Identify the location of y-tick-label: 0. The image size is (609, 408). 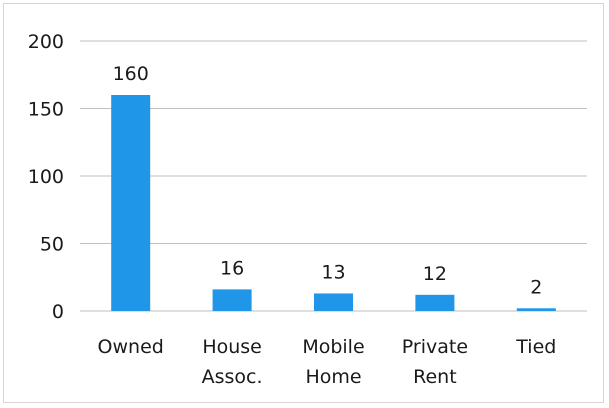
(58, 312).